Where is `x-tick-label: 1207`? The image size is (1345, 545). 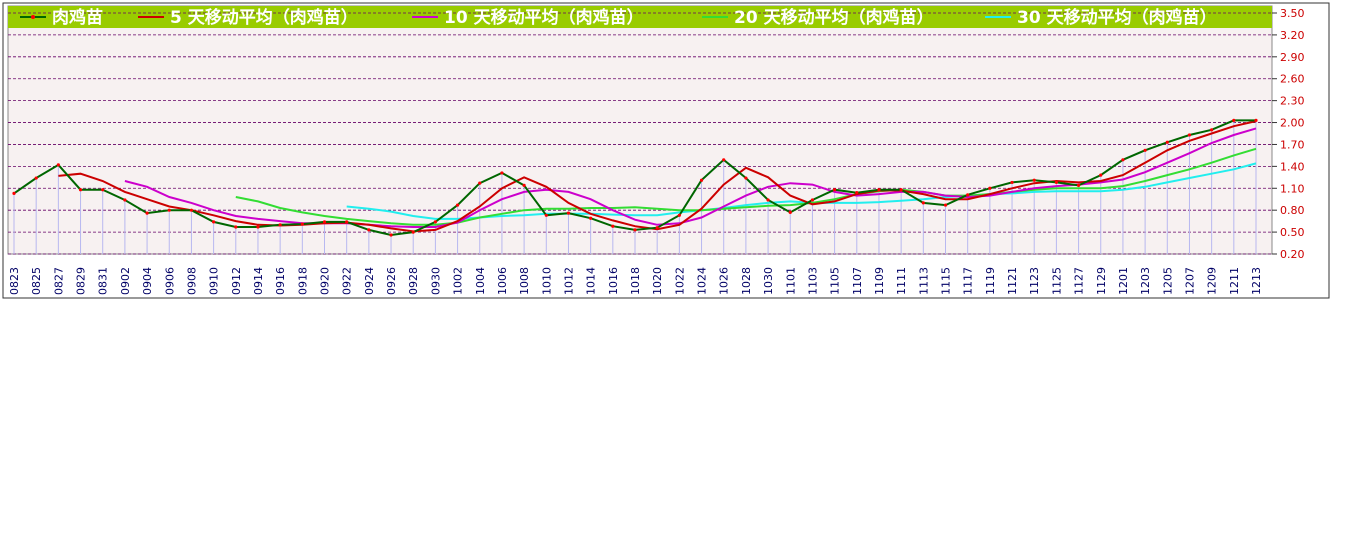
x-tick-label: 1207 is located at coordinates (1189, 281).